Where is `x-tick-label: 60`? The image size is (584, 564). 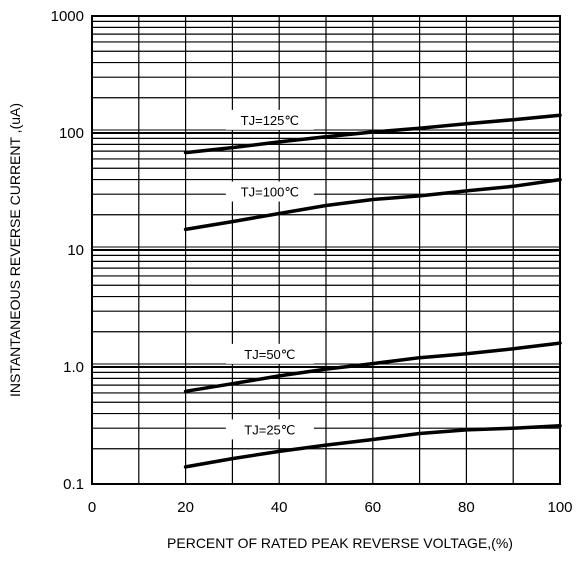 x-tick-label: 60 is located at coordinates (372, 507).